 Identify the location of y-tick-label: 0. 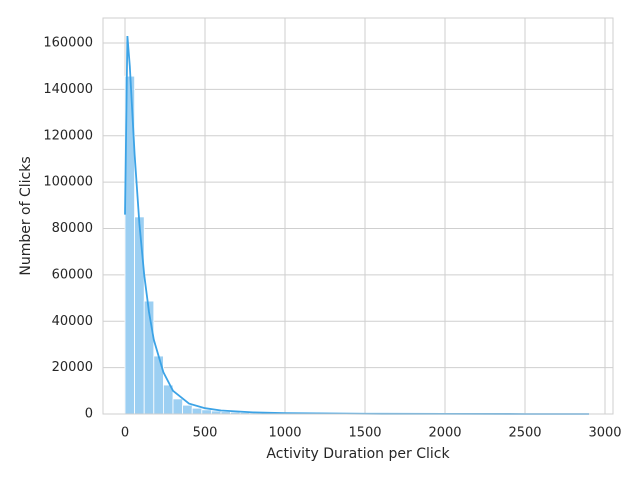
(89, 414).